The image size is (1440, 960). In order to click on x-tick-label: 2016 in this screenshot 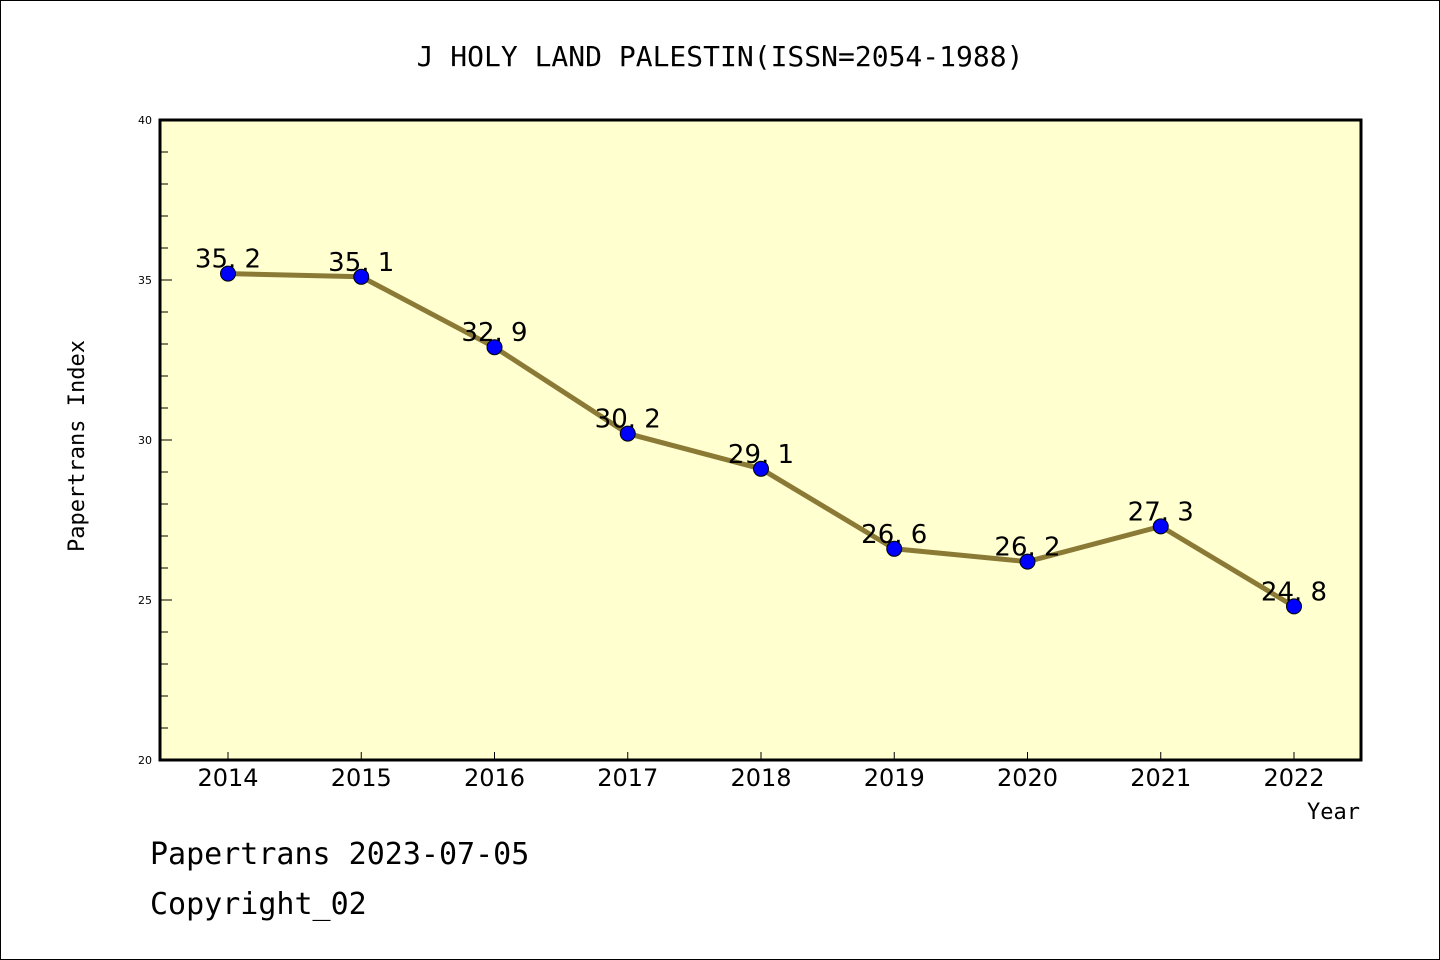, I will do `click(494, 778)`.